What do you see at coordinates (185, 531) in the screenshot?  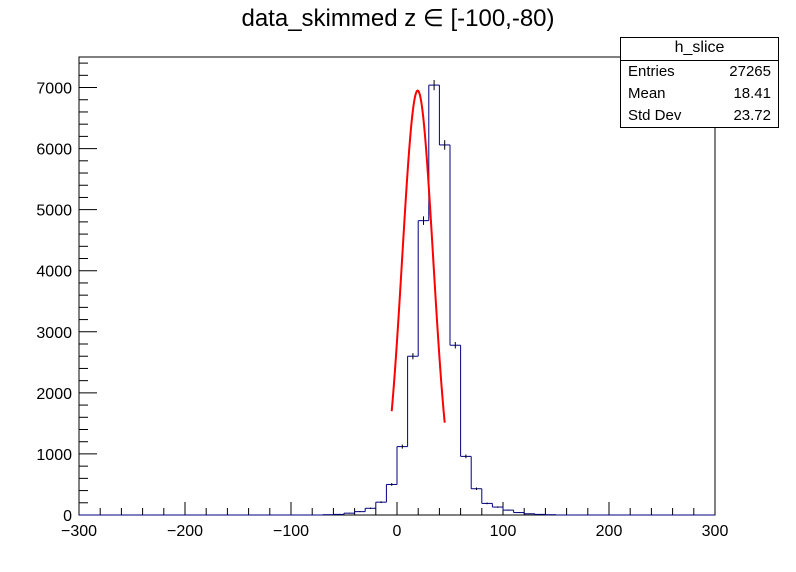 I see `x-tick-label: −200` at bounding box center [185, 531].